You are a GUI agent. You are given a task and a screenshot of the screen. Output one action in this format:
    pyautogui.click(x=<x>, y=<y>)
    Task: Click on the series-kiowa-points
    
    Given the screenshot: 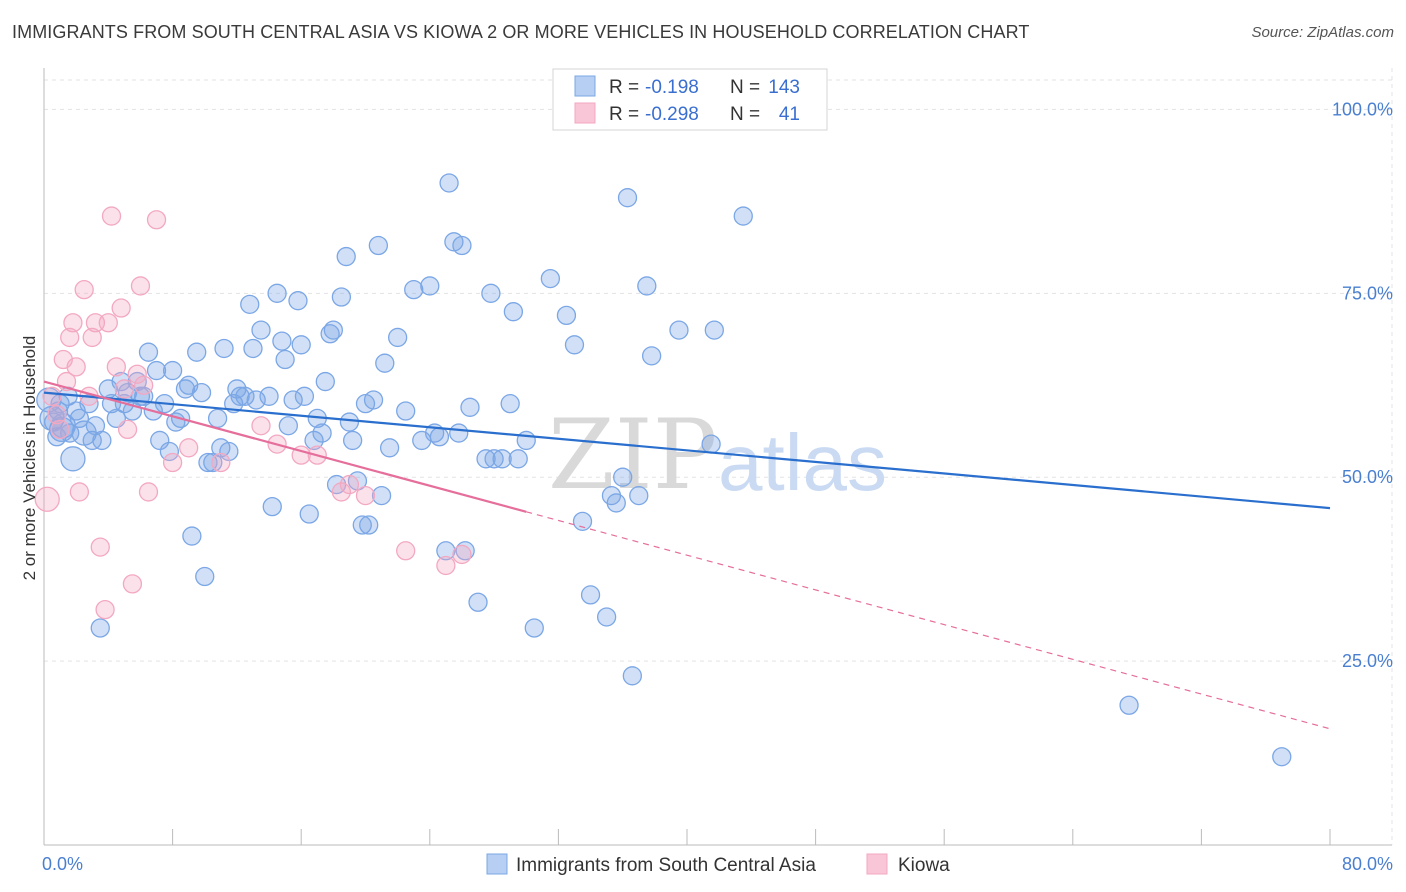 What is the action you would take?
    pyautogui.click(x=253, y=413)
    